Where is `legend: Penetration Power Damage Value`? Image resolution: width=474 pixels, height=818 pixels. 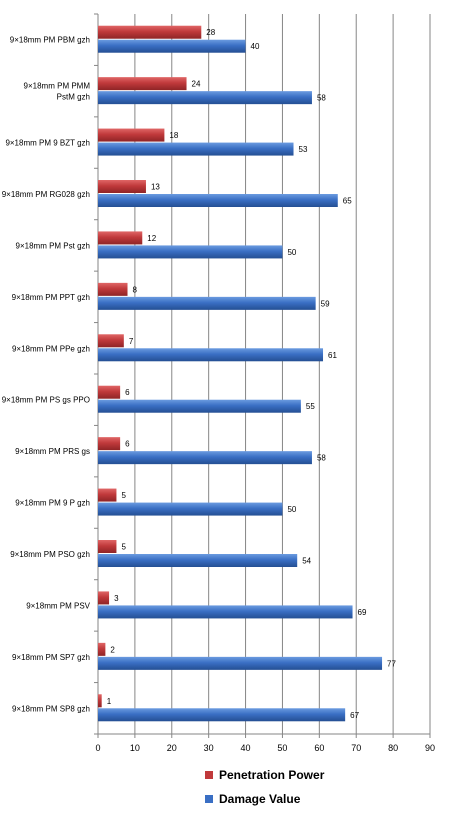 legend: Penetration Power Damage Value is located at coordinates (325, 788).